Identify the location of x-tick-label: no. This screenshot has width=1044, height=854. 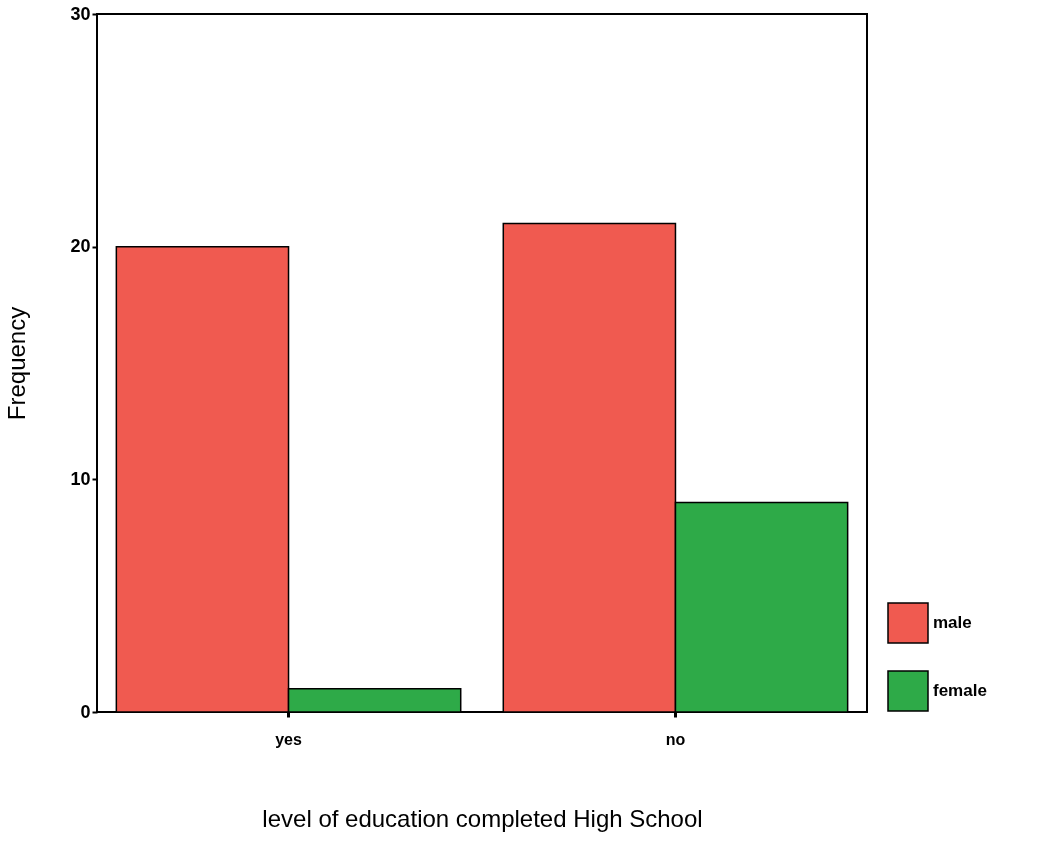
(675, 739).